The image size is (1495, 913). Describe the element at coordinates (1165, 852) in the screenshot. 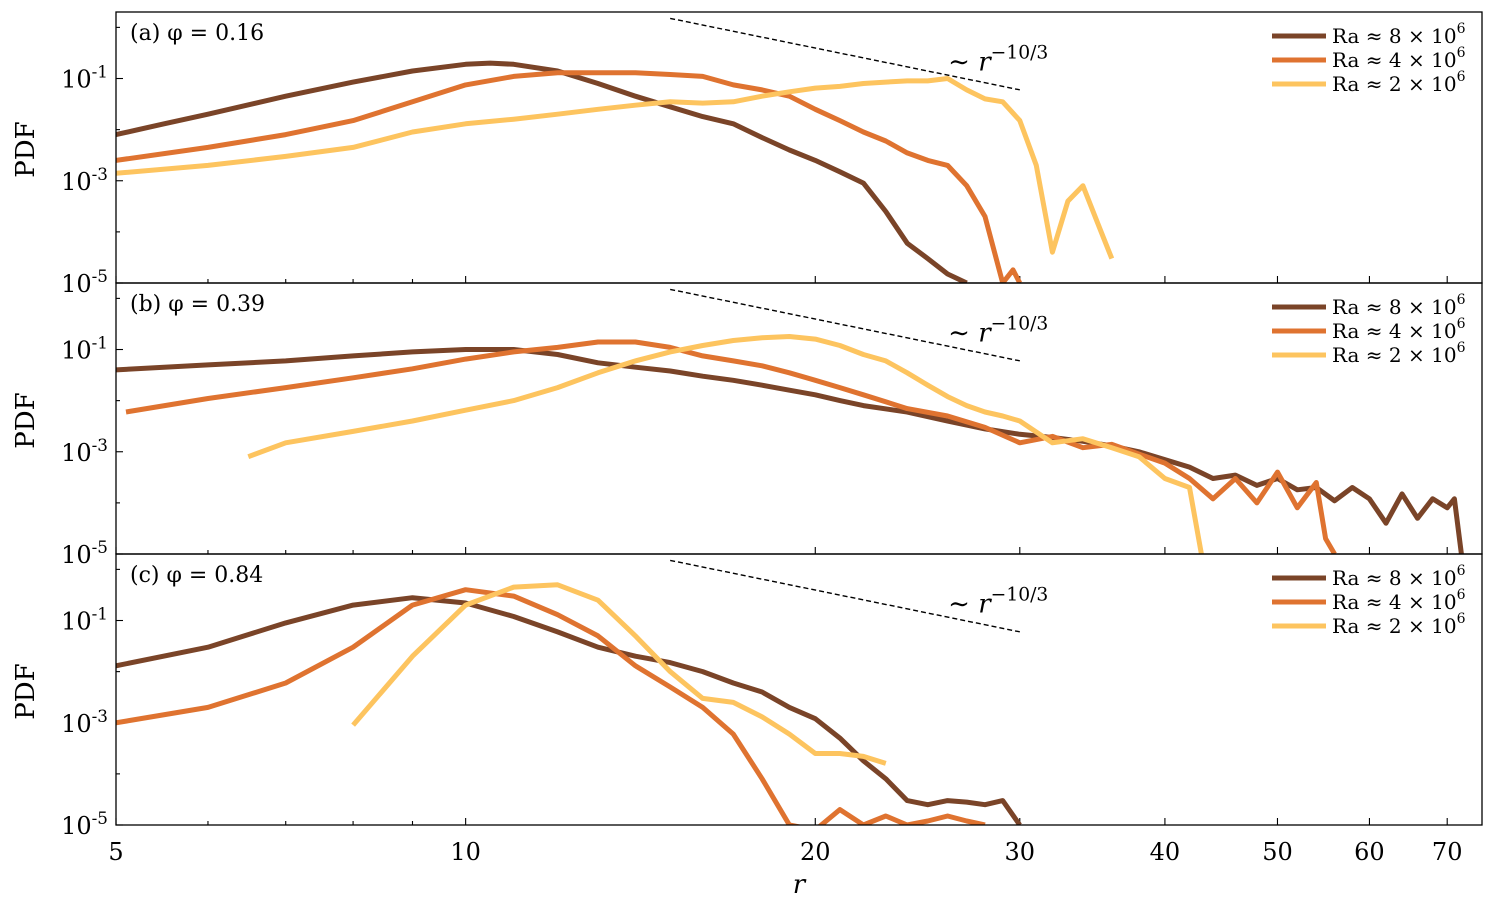

I see `x-tick-label: 40` at that location.